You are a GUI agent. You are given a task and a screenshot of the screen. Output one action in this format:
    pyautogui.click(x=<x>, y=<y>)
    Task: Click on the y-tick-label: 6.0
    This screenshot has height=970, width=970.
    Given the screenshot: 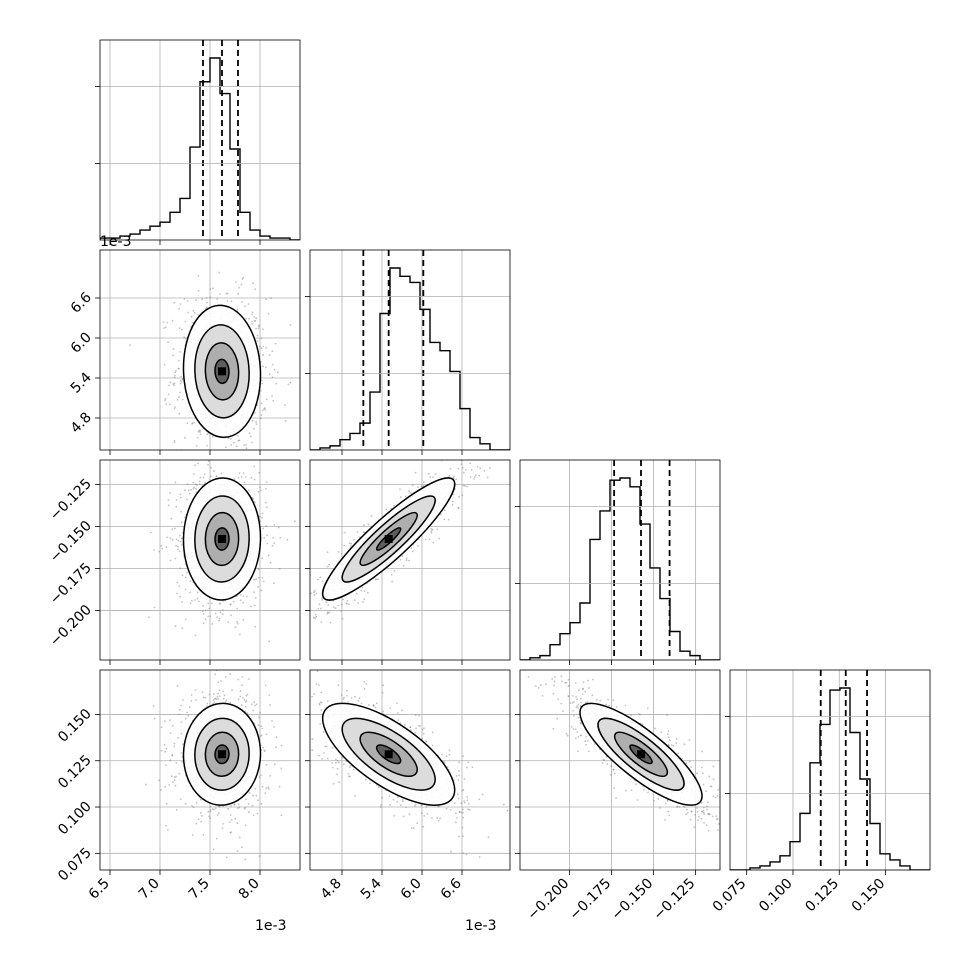 What is the action you would take?
    pyautogui.click(x=81, y=343)
    